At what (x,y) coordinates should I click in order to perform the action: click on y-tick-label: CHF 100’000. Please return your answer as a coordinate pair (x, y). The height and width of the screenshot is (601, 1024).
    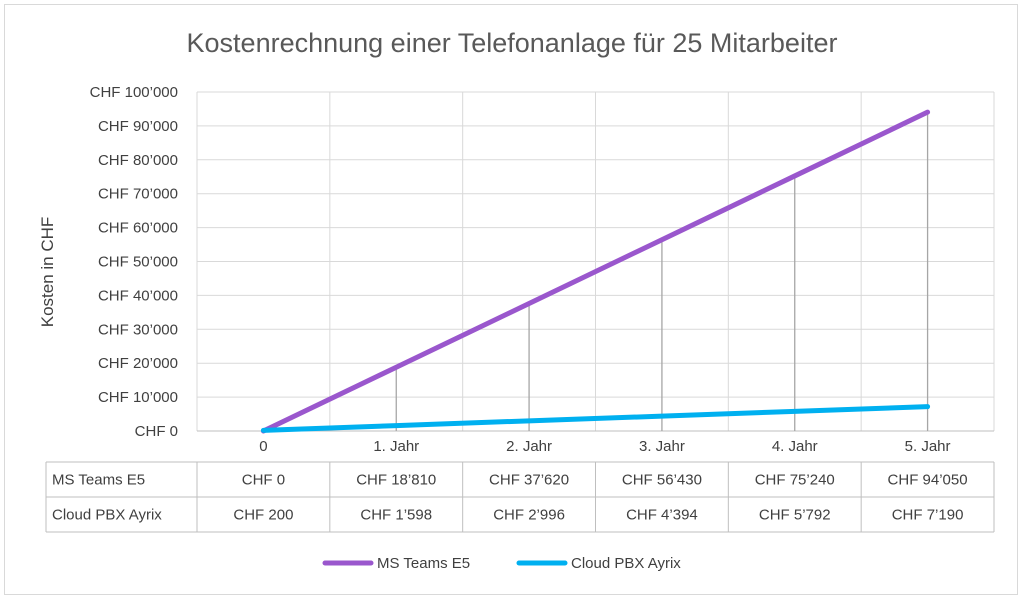
    Looking at the image, I should click on (134, 92).